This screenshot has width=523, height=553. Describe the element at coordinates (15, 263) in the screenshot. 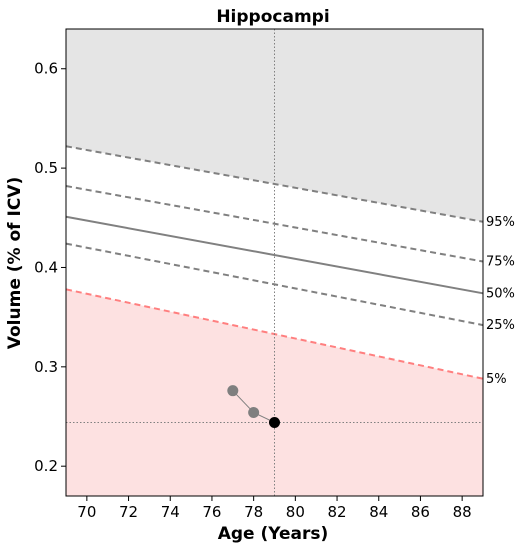

I see `y-axis-label: Volume (% of ICV)` at that location.